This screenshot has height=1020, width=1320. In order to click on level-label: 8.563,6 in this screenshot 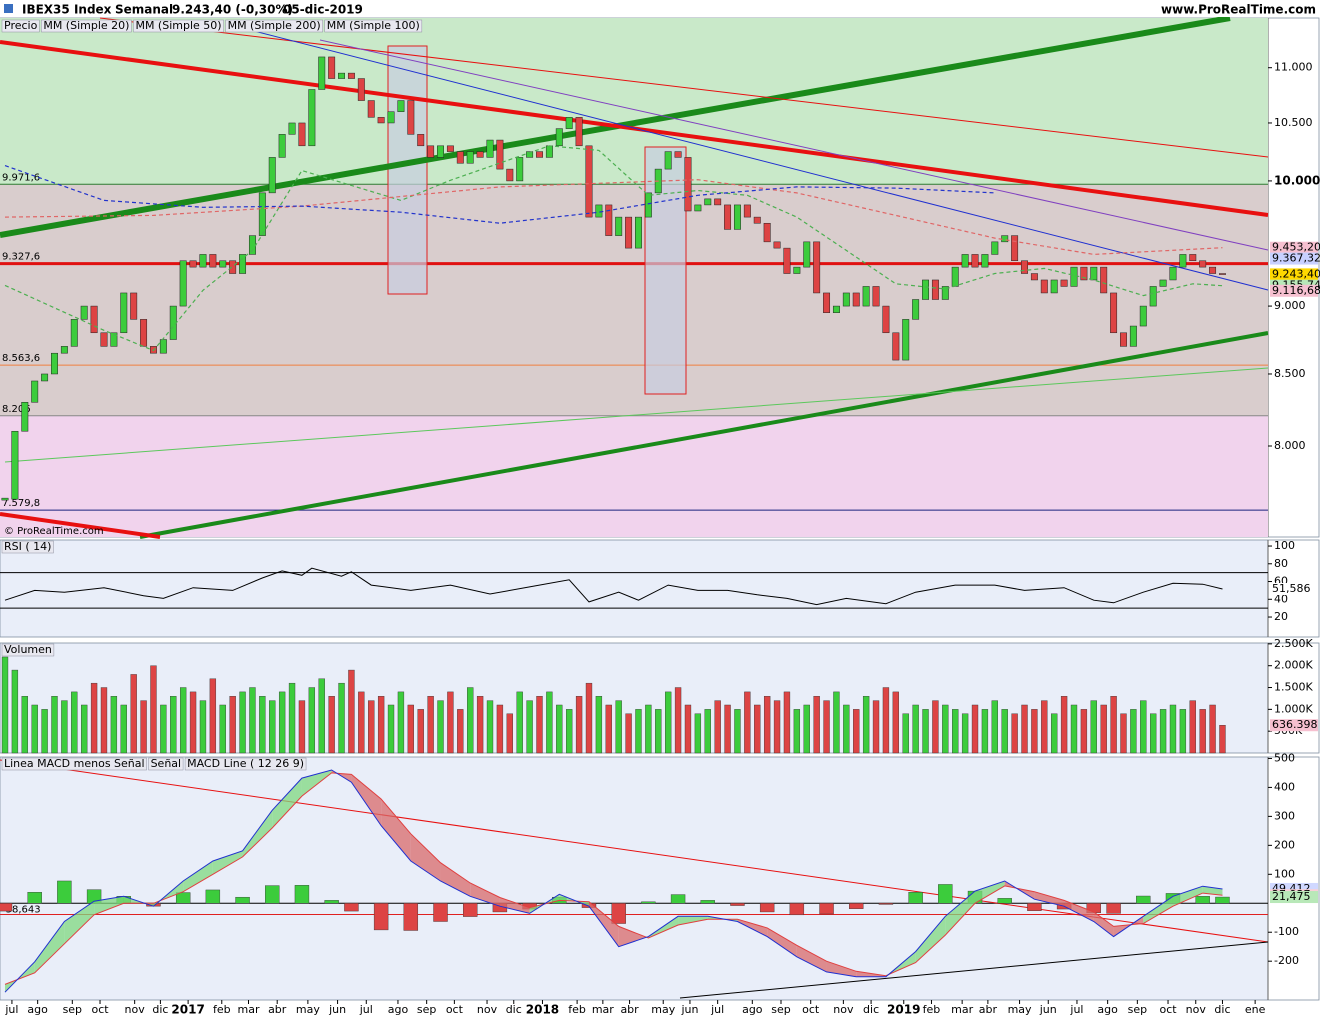, I will do `click(21, 358)`.